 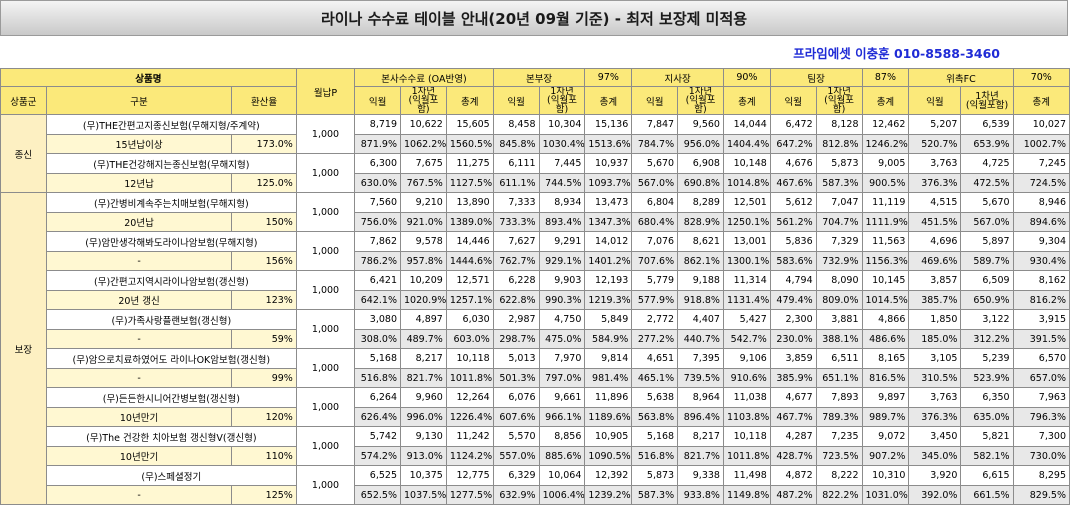 What do you see at coordinates (935, 417) in the screenshot?
I see `commission-percent: 376.3%` at bounding box center [935, 417].